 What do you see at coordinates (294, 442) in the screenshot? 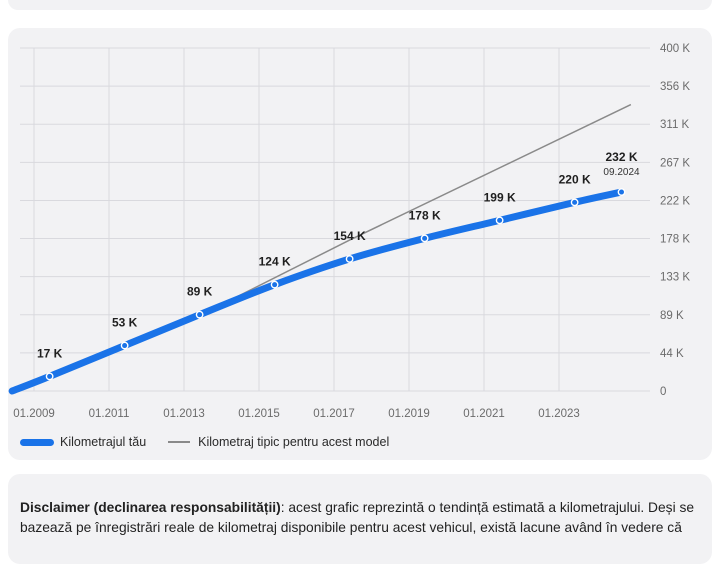
I see `legend-label-typical-mileage: Kilometraj tipic pentru acest model` at bounding box center [294, 442].